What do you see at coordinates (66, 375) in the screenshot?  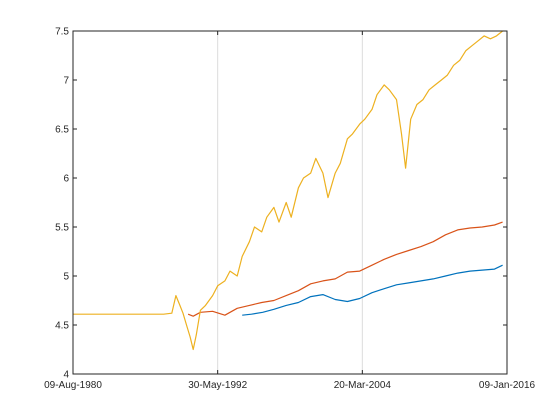 I see `y-tick-label: 4` at bounding box center [66, 375].